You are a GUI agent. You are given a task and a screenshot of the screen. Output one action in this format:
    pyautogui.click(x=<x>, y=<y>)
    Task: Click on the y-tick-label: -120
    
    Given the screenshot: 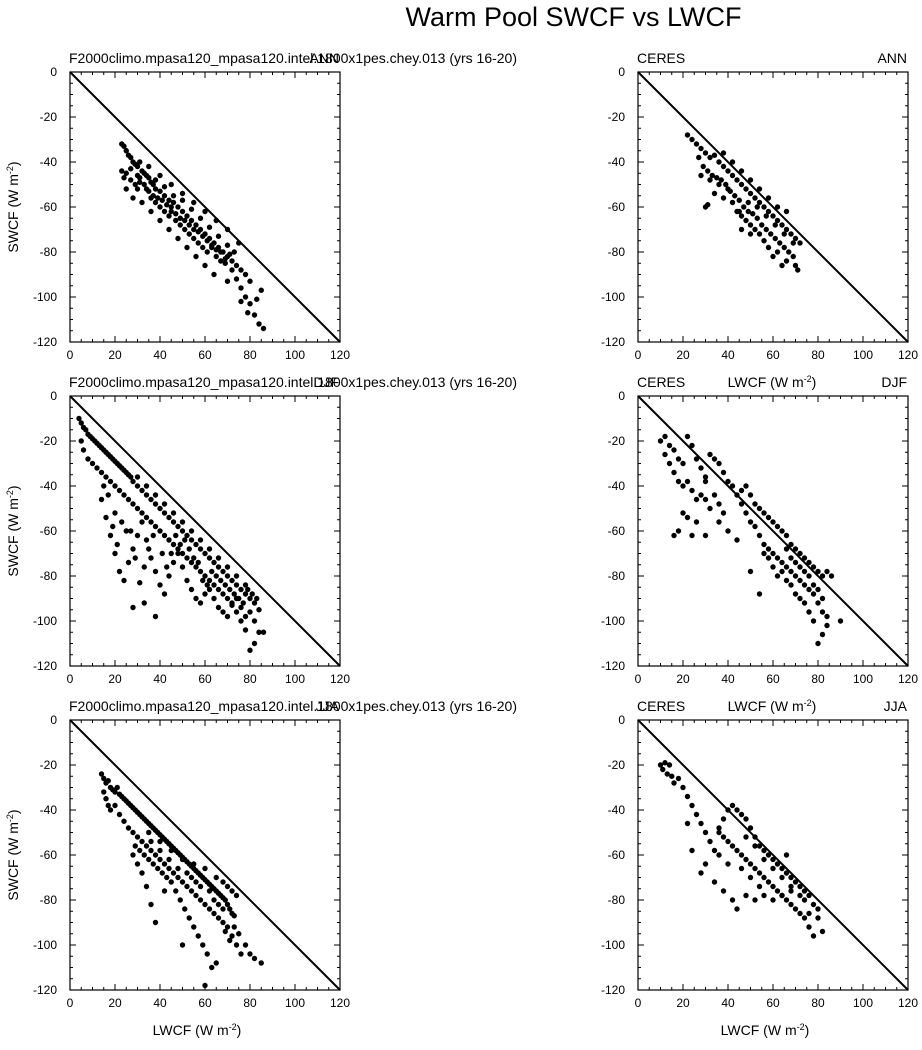 What is the action you would take?
    pyautogui.click(x=613, y=990)
    